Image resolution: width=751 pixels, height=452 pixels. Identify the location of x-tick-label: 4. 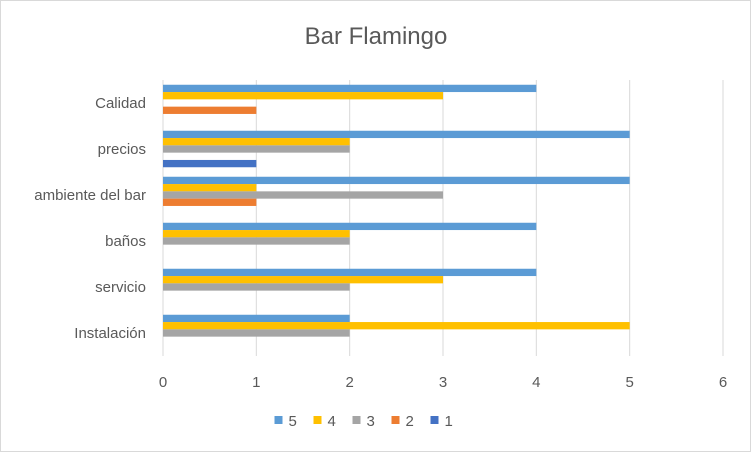
(536, 382).